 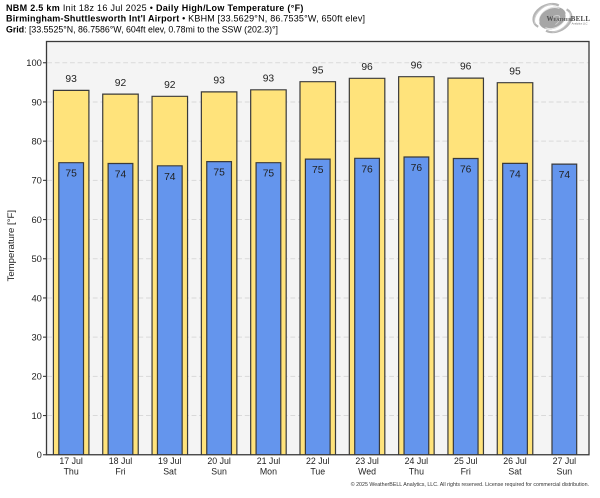 What do you see at coordinates (417, 461) in the screenshot?
I see `svg-text: 24 Jul` at bounding box center [417, 461].